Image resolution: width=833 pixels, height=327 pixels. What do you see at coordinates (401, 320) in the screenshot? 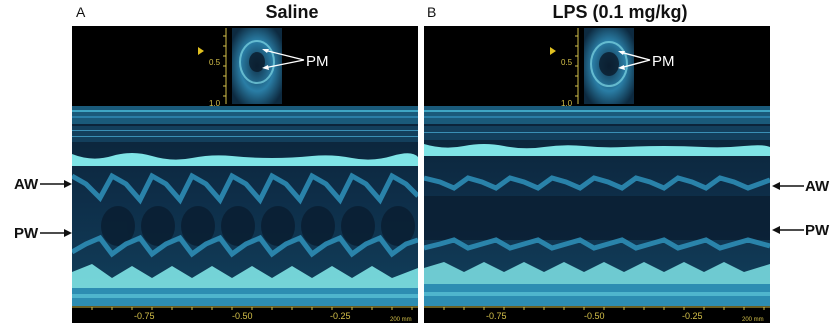
I see `panel-a-scale-note: 200 mm` at bounding box center [401, 320].